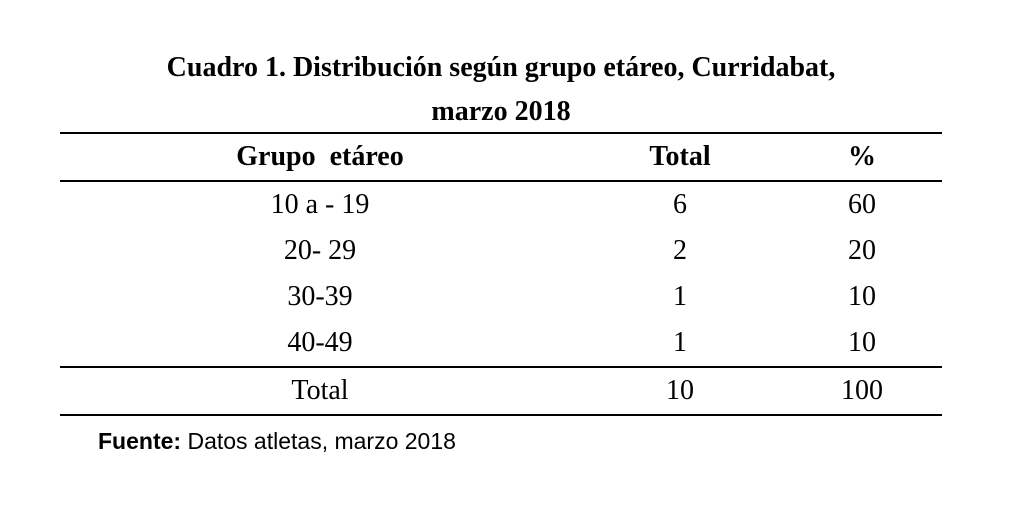 The image size is (1024, 516). I want to click on cell-age-group: 20- 29, so click(320, 250).